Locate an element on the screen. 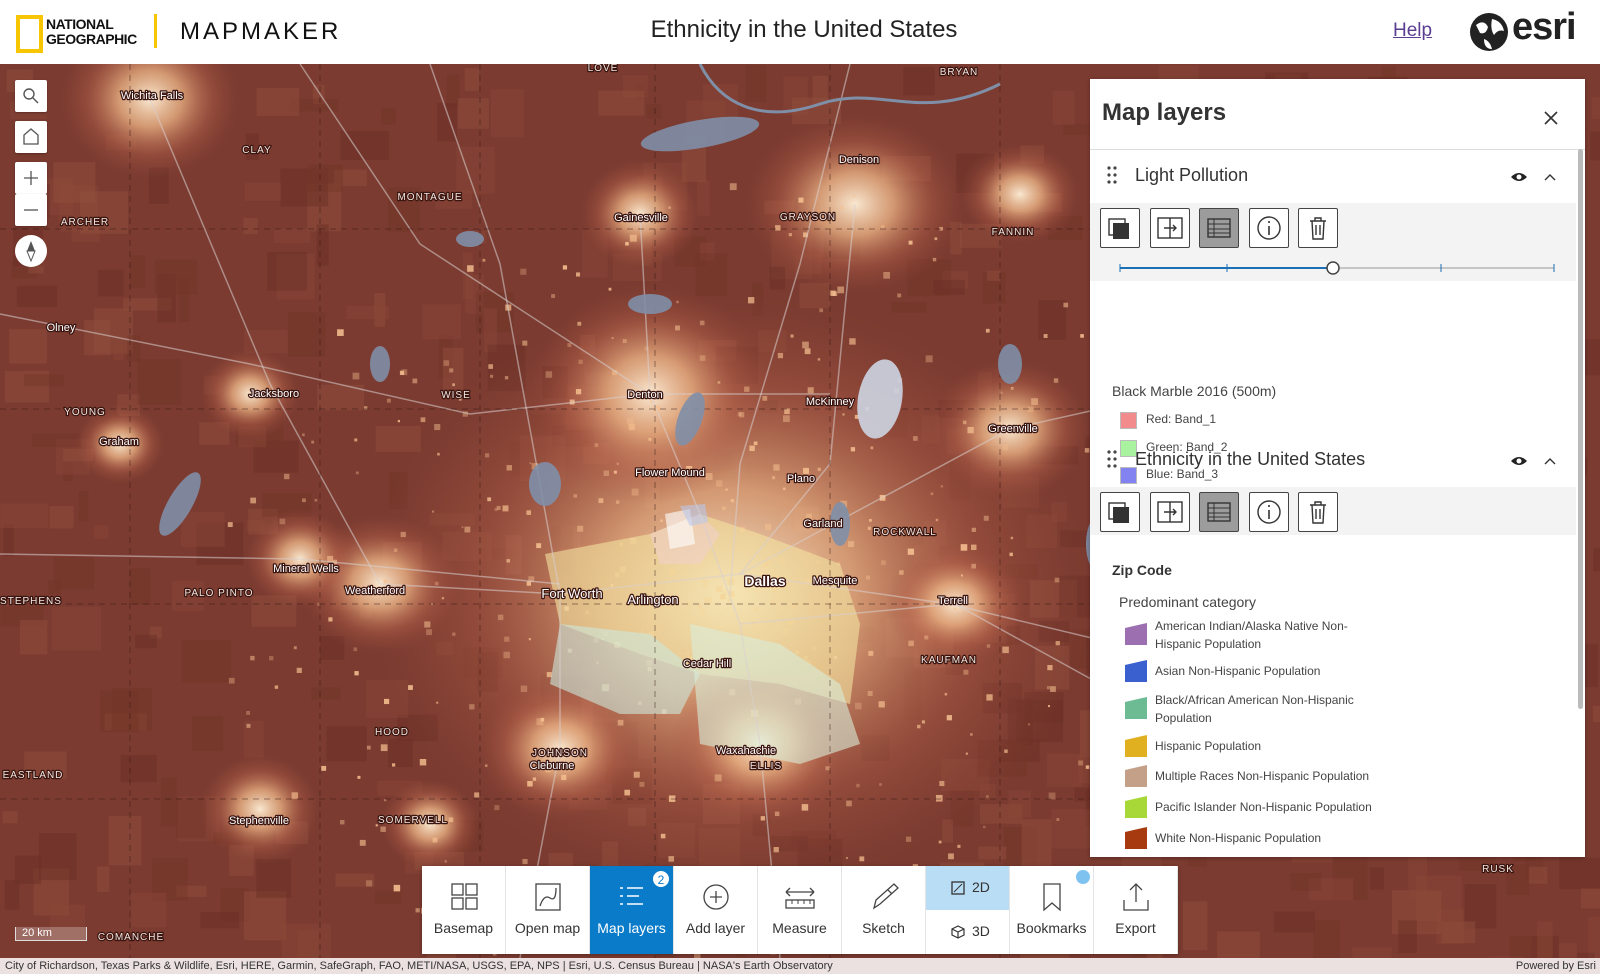 This screenshot has height=974, width=1600. toolbar-button: Sketch is located at coordinates (884, 910).